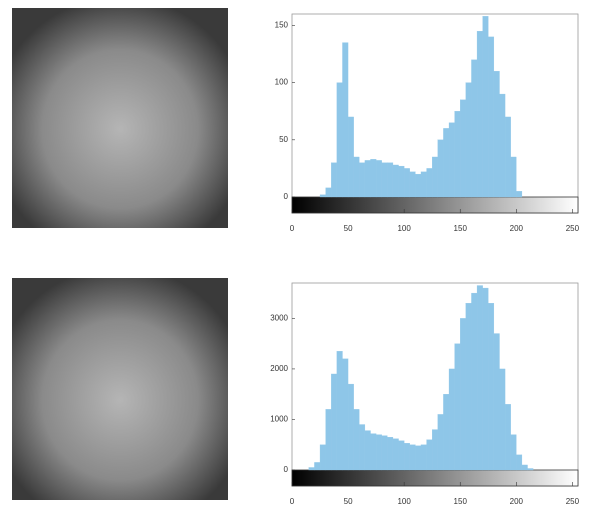  What do you see at coordinates (282, 82) in the screenshot?
I see `y-tick-label: 100` at bounding box center [282, 82].